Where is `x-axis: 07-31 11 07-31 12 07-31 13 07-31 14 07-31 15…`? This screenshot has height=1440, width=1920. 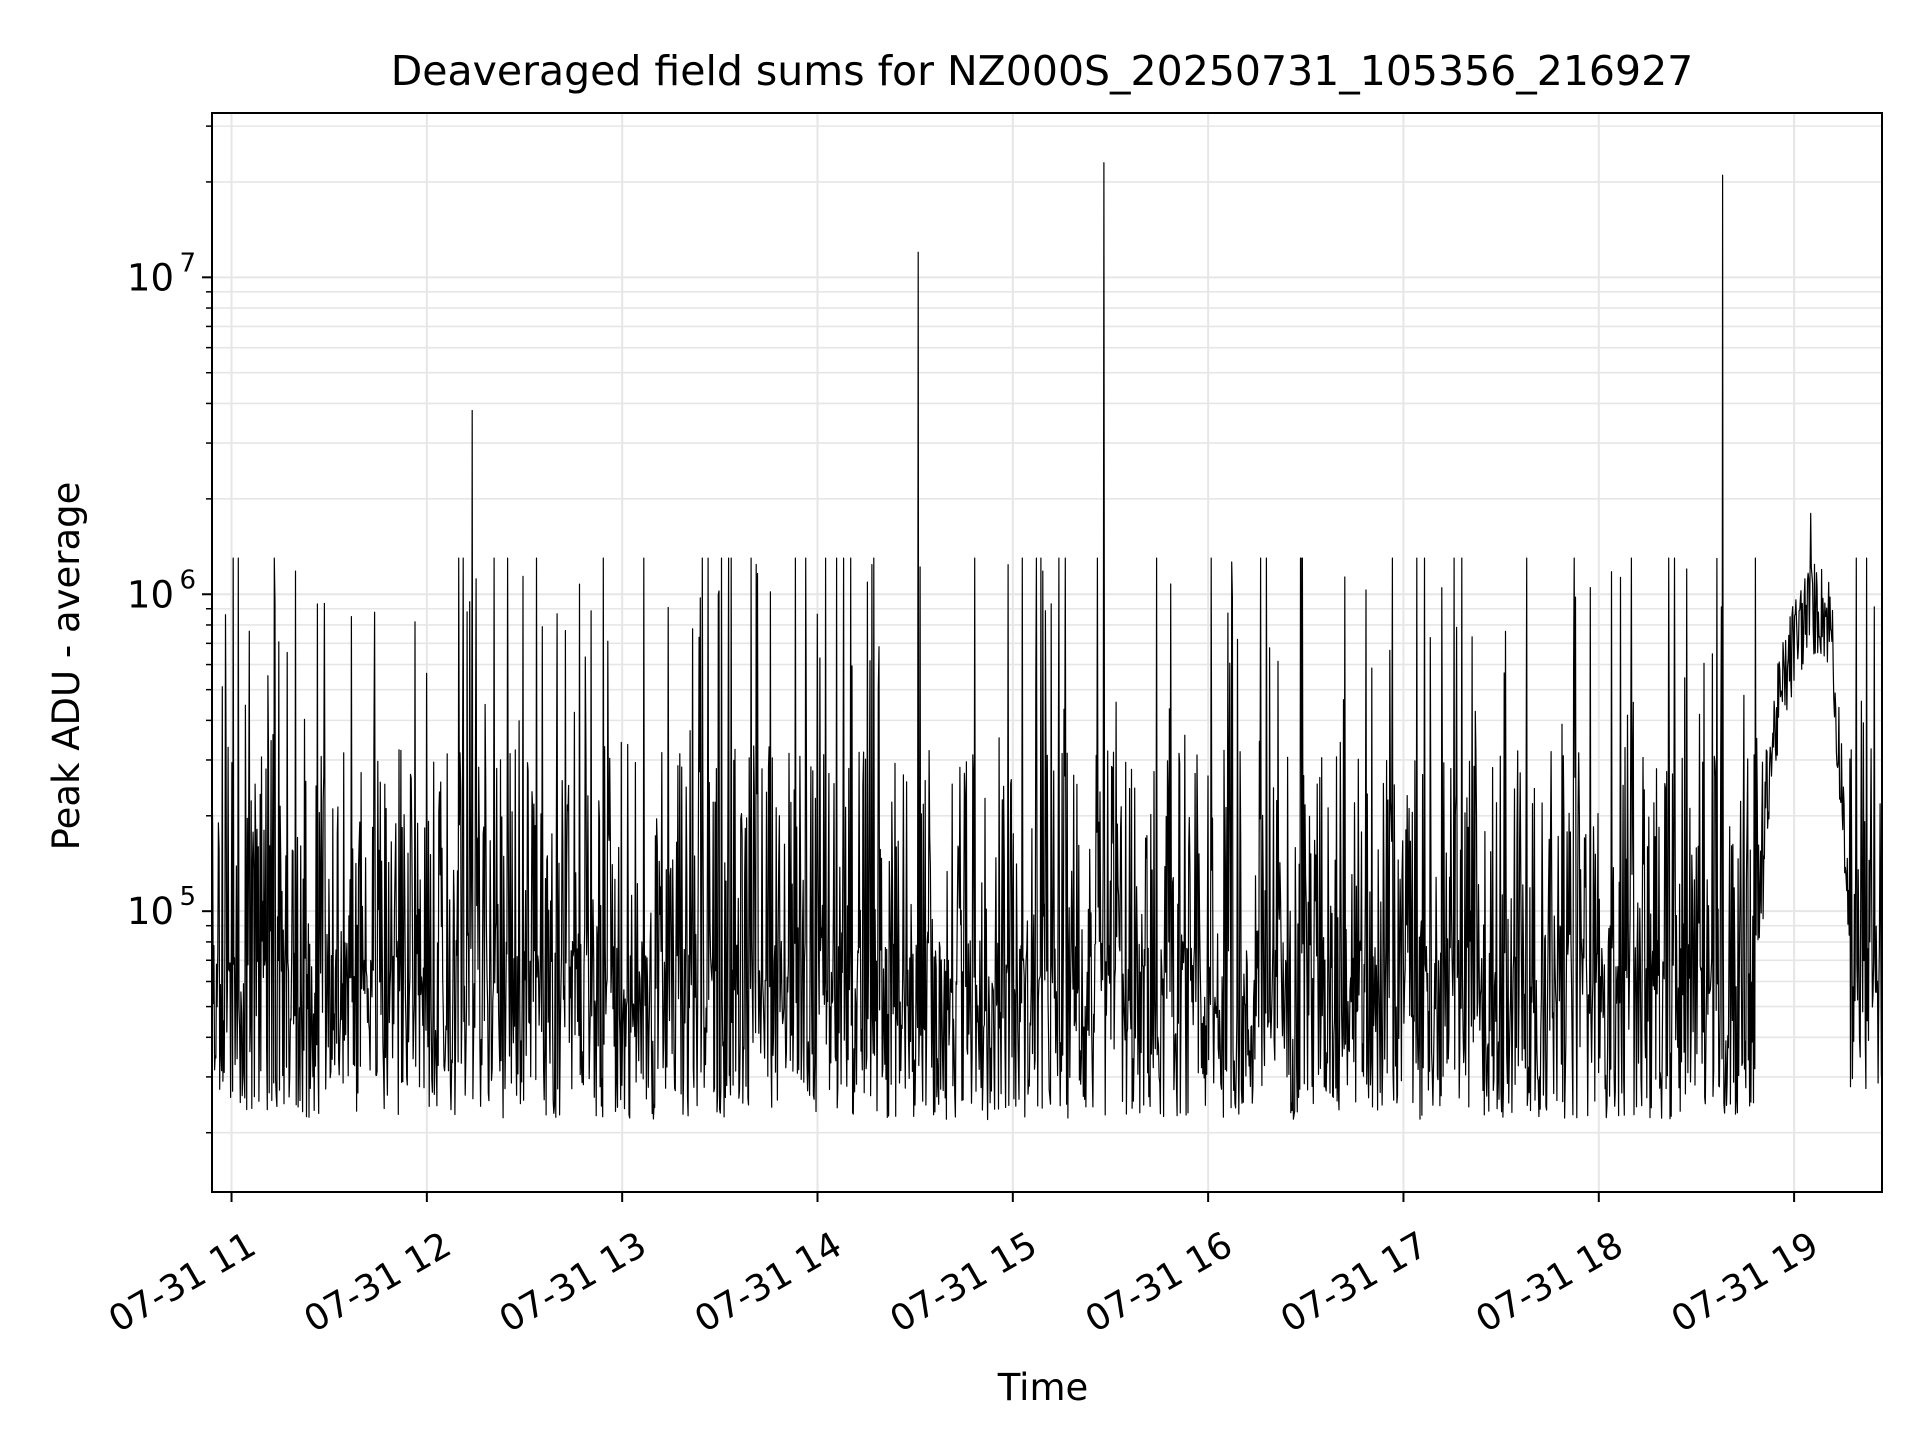
x-axis: 07-31 11 07-31 12 07-31 13 07-31 14 07-31 15… is located at coordinates (963, 1266).